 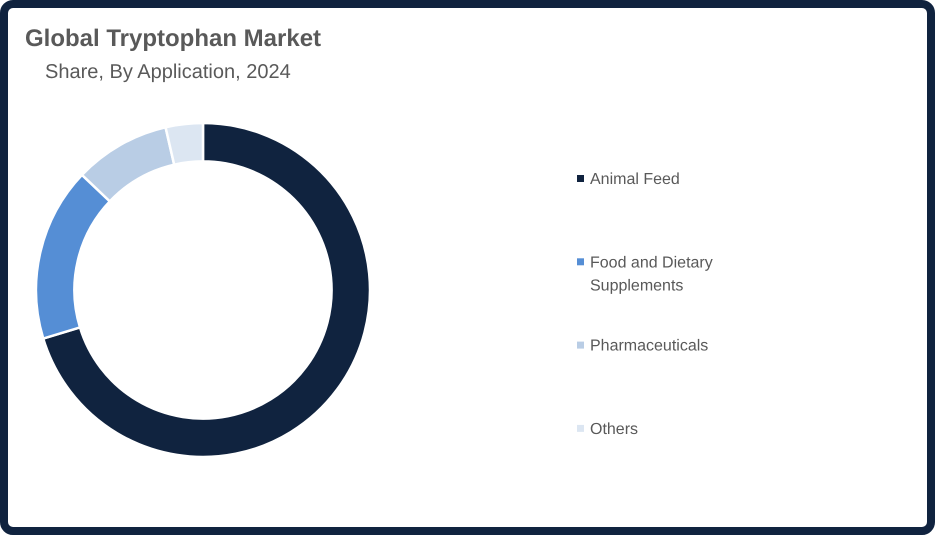 What do you see at coordinates (635, 179) in the screenshot?
I see `legend-label: Animal Feed` at bounding box center [635, 179].